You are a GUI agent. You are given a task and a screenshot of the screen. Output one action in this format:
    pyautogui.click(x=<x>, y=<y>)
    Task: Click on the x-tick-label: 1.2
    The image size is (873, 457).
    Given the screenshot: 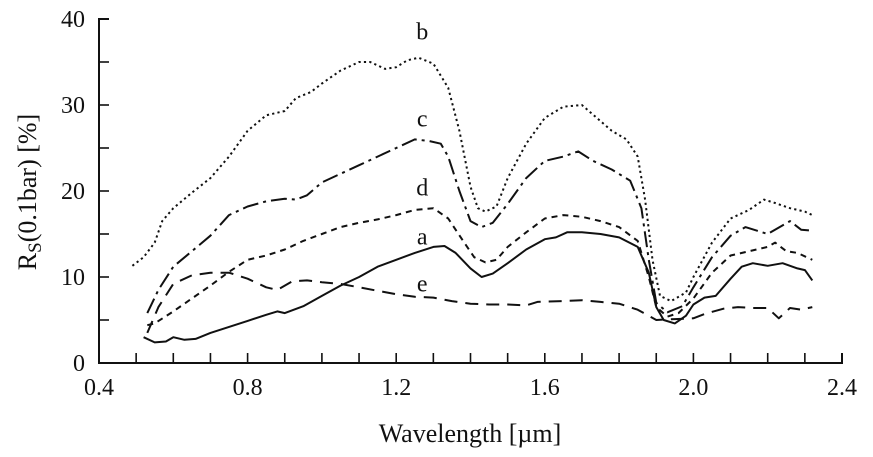 What is the action you would take?
    pyautogui.click(x=396, y=388)
    